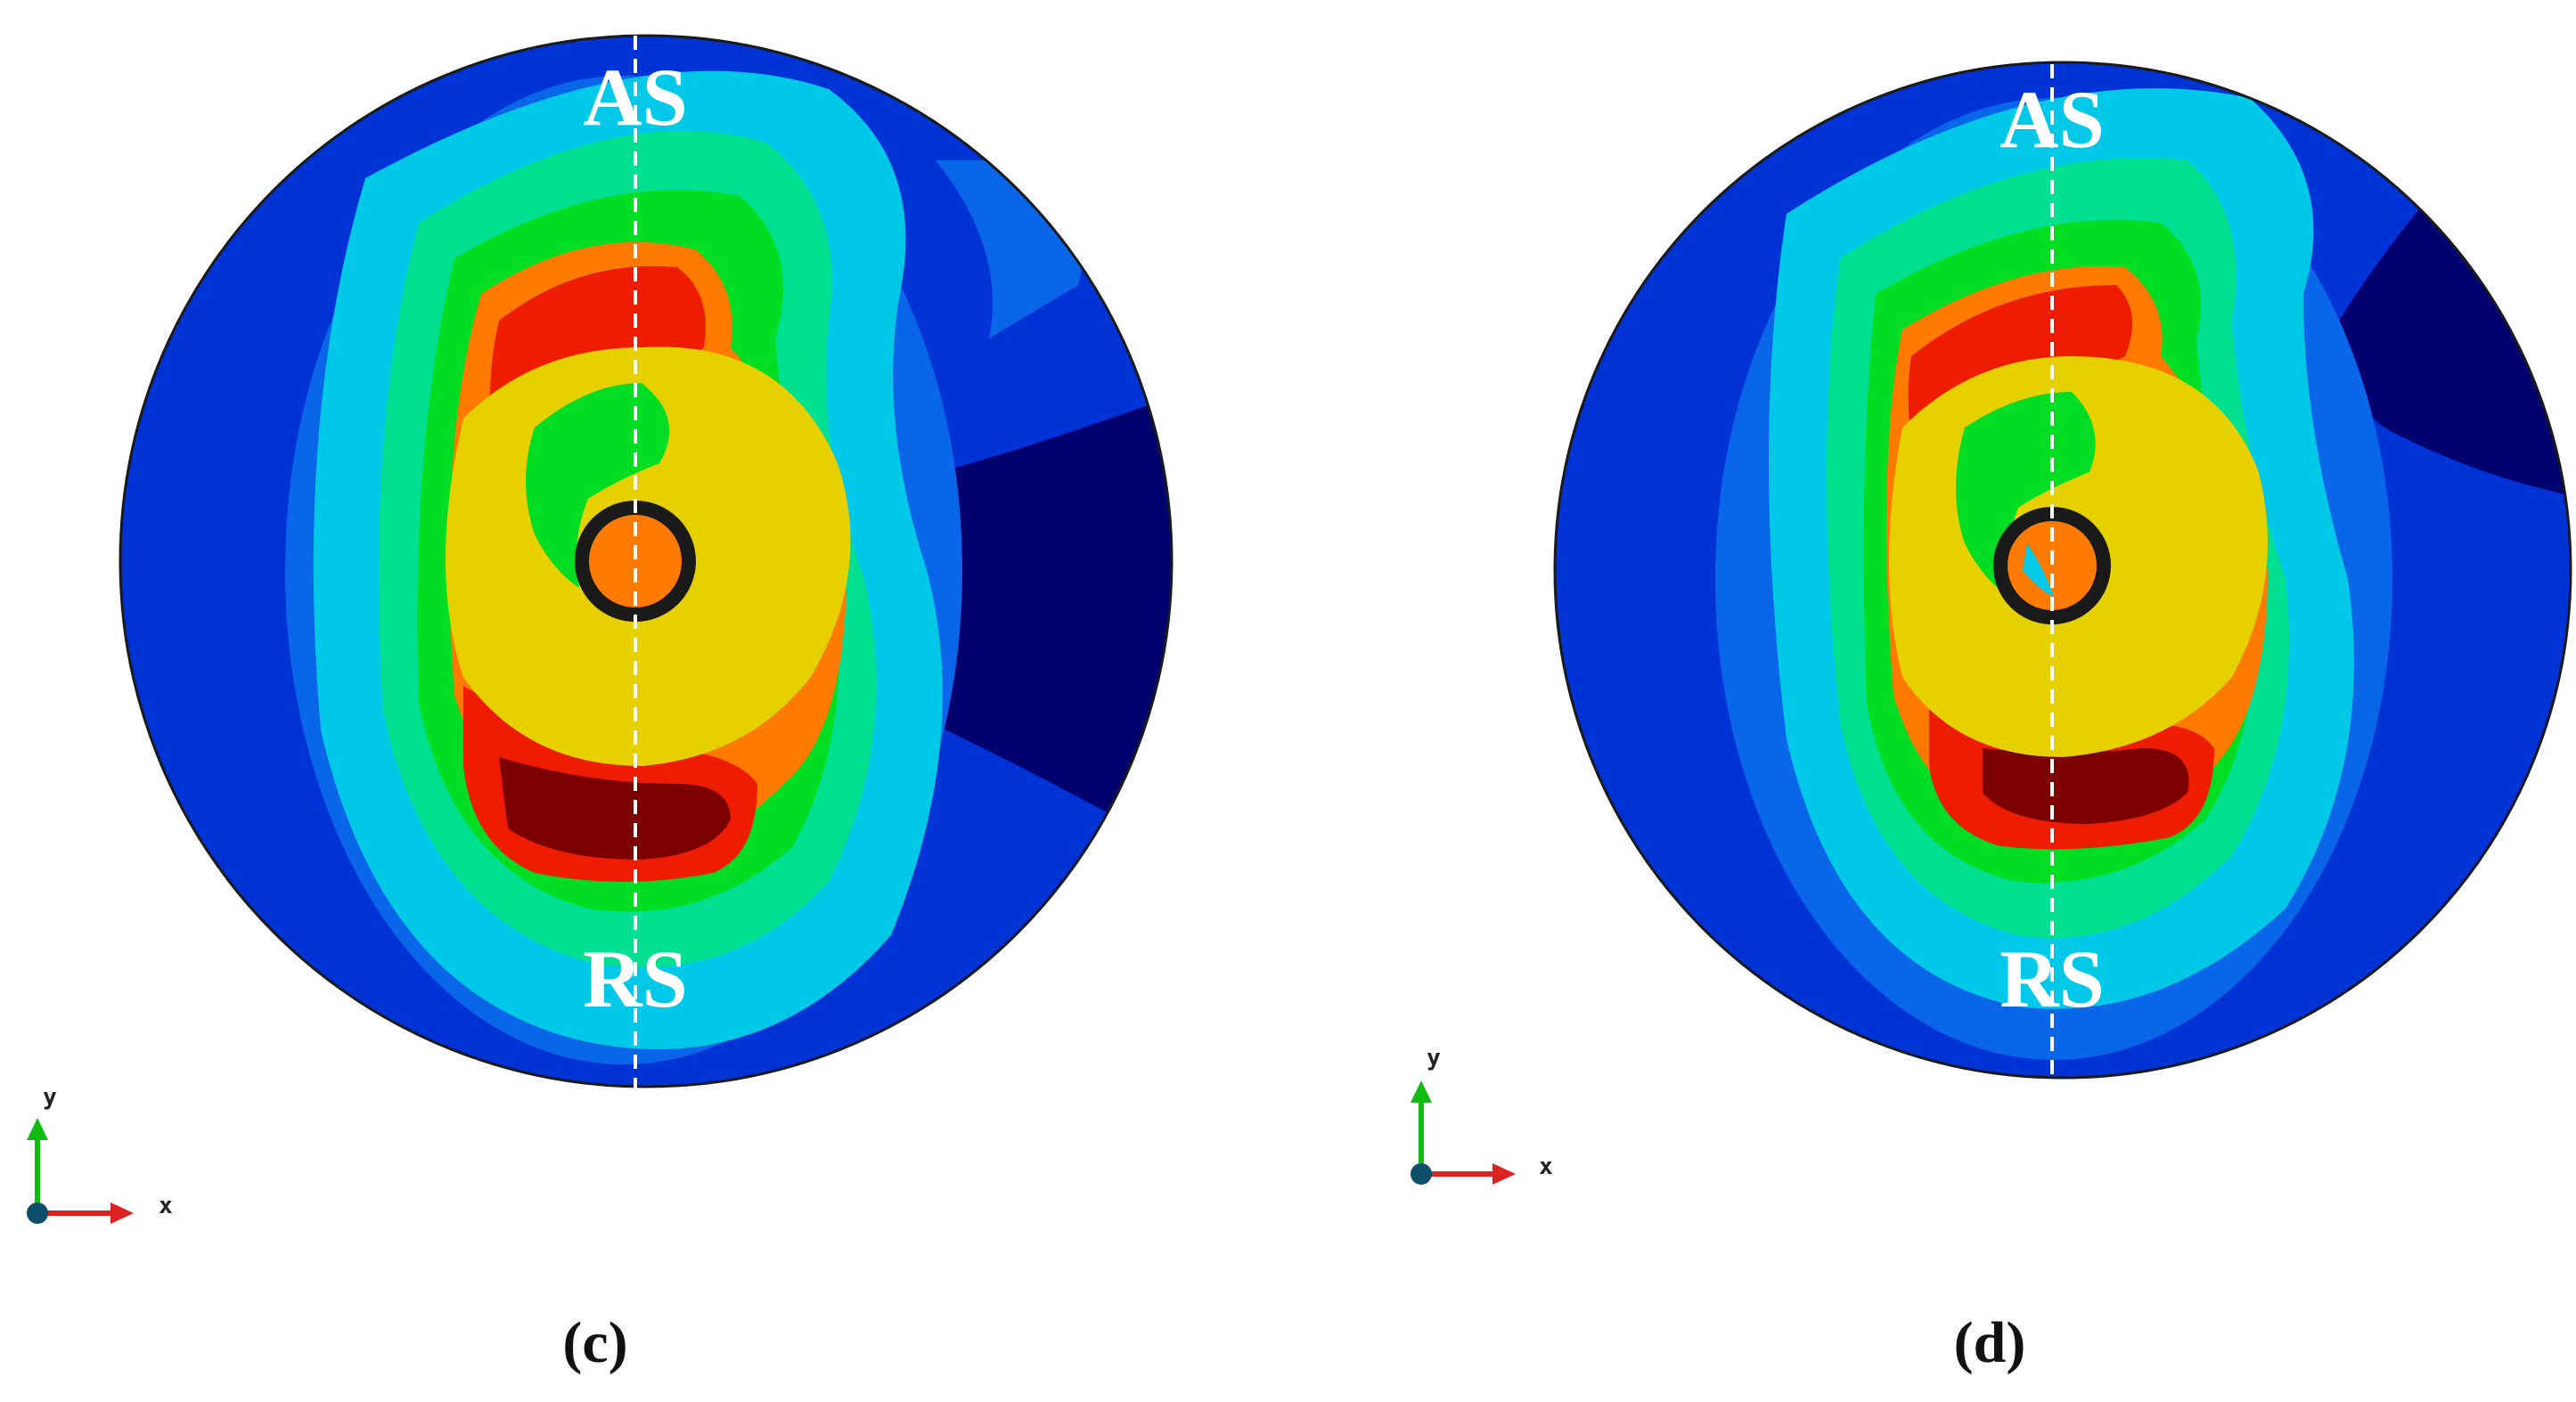  I want to click on tool-pin-cyan-spot, so click(2038, 570).